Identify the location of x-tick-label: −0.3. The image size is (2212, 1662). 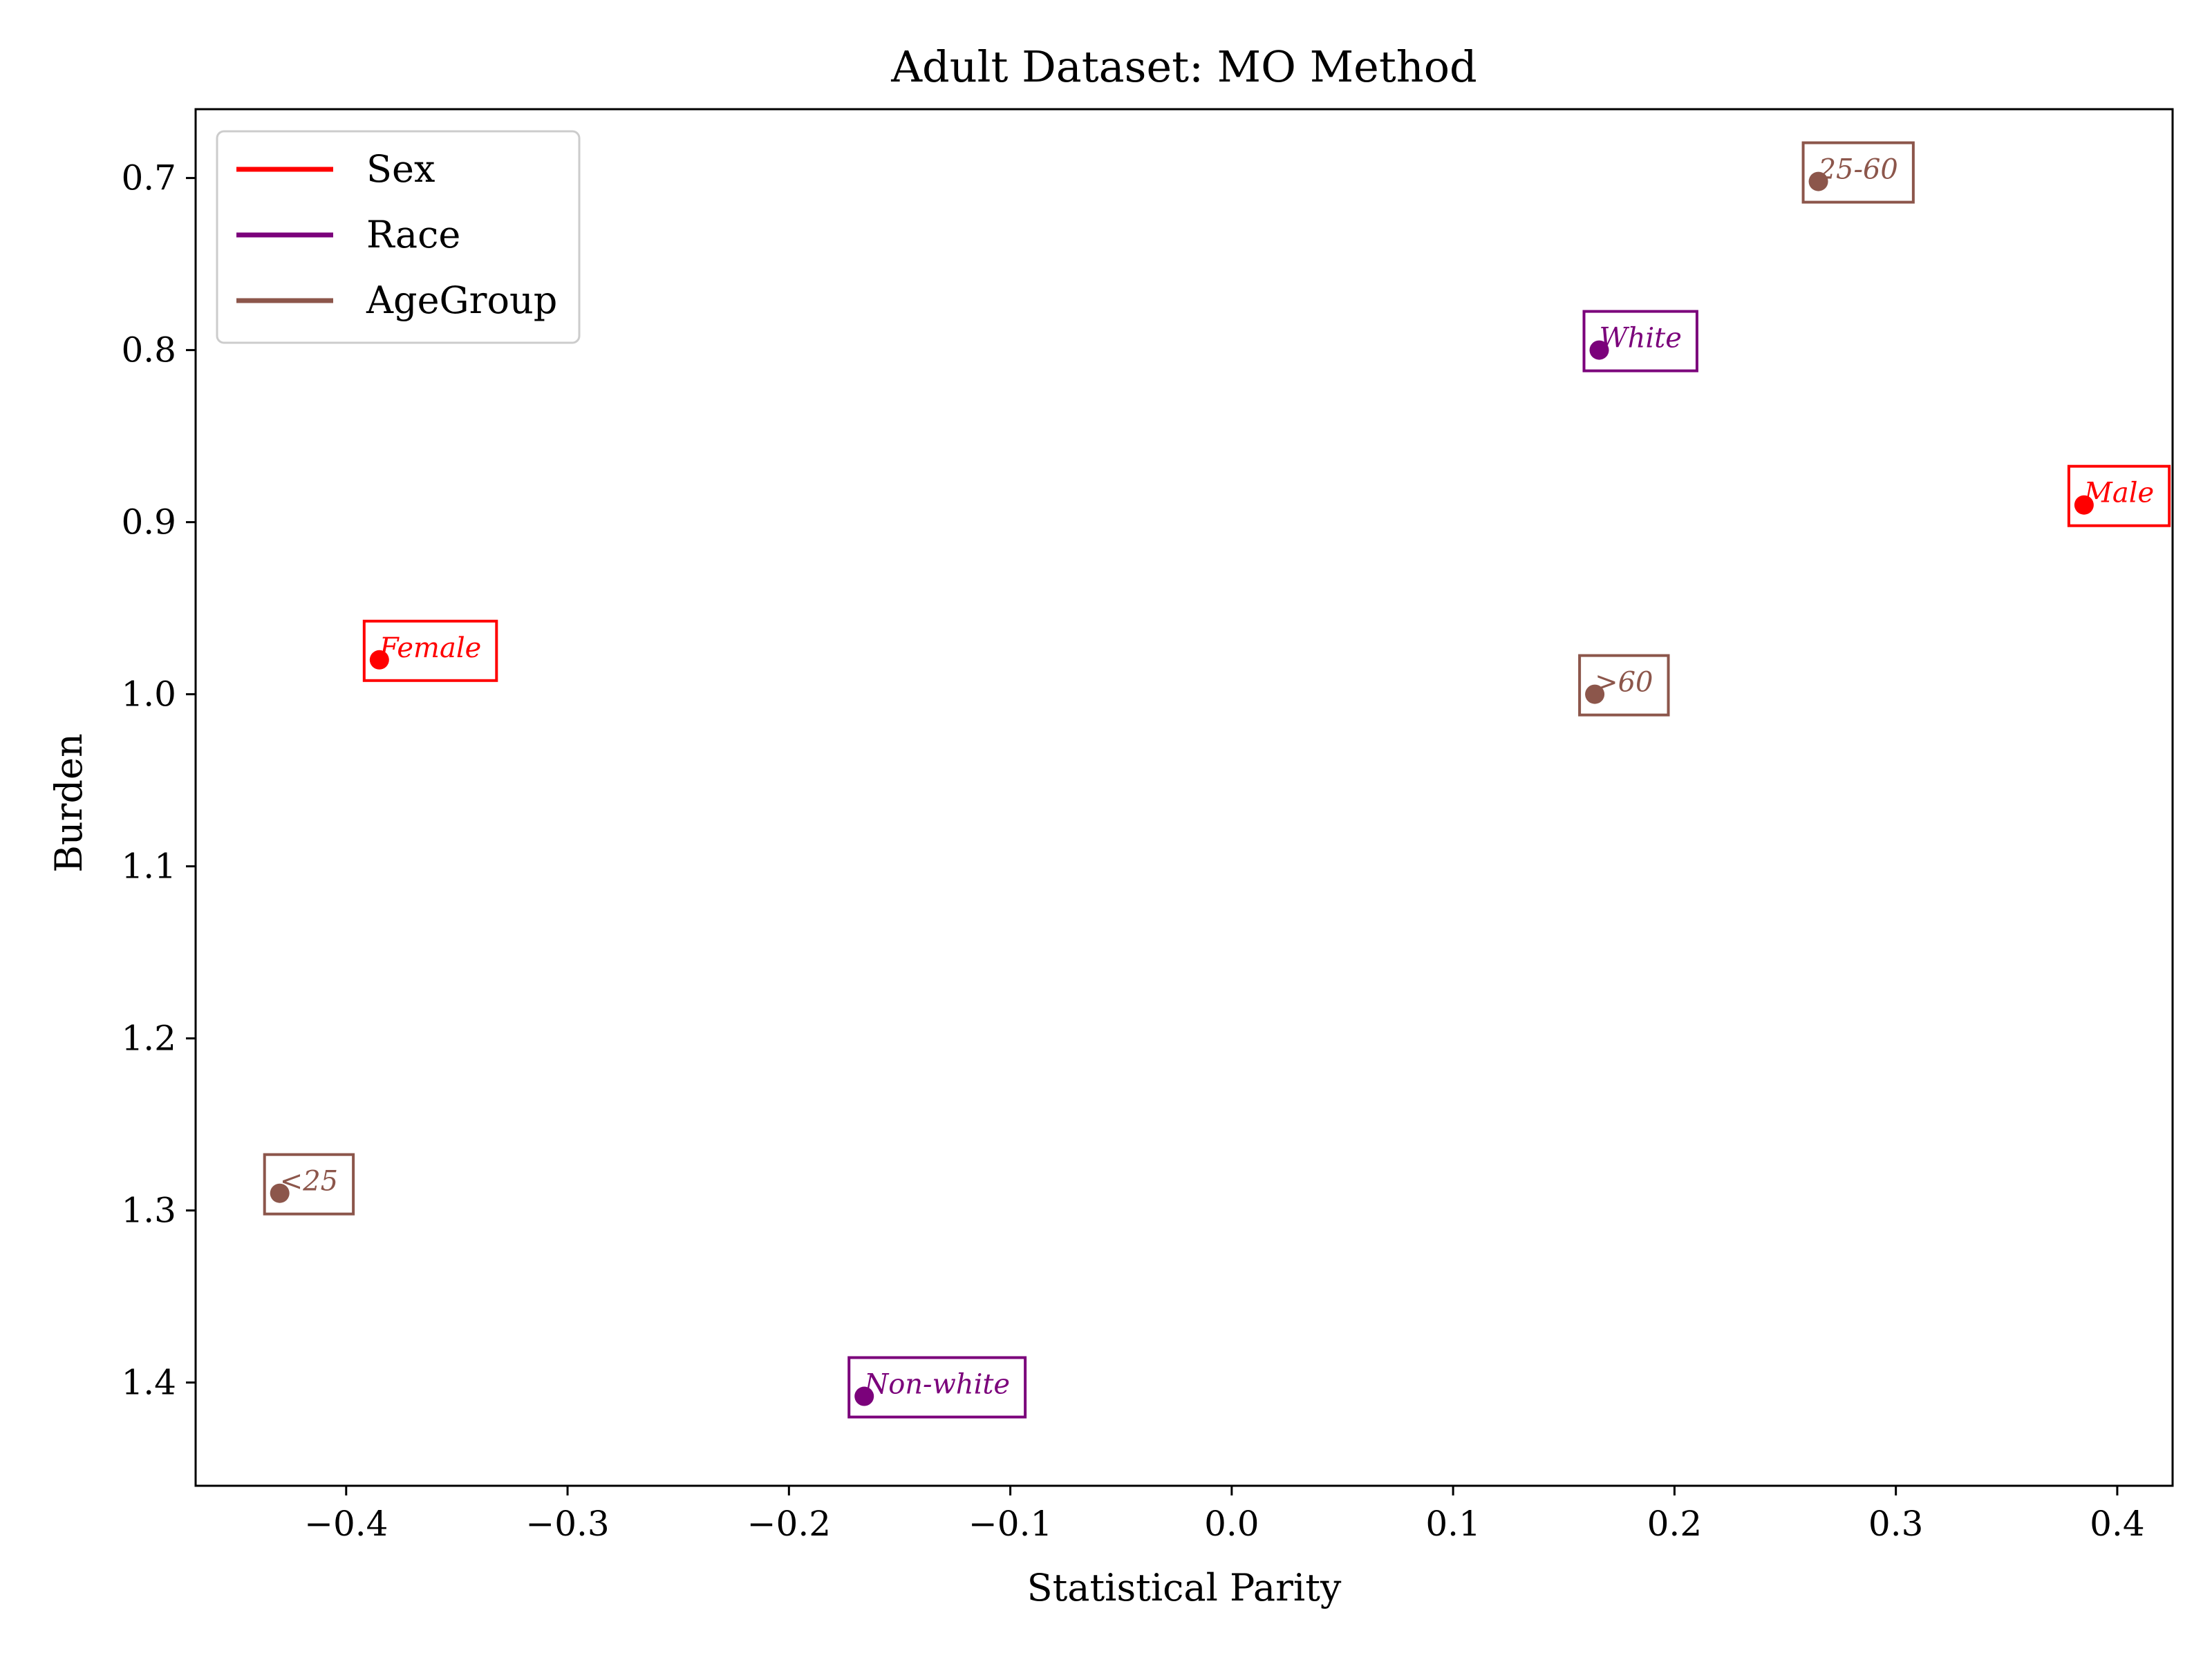
(567, 1524).